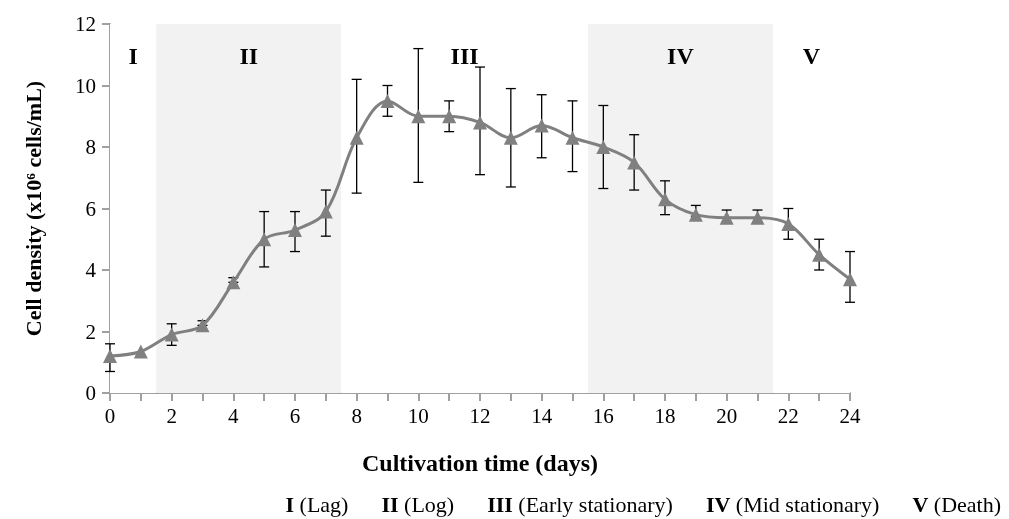  I want to click on x-tick-label: 16, so click(603, 415).